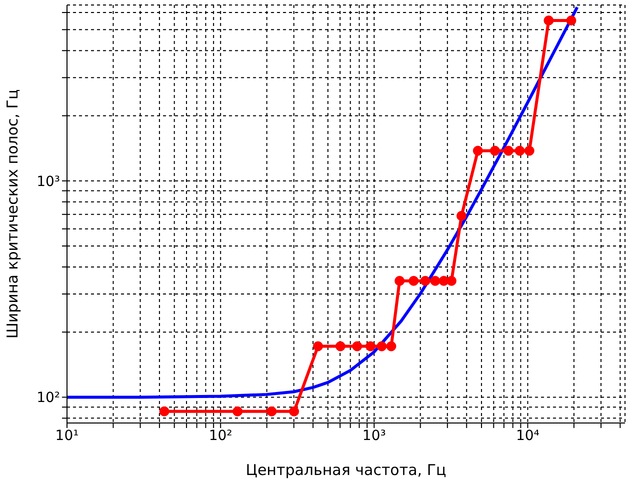 This screenshot has width=629, height=481. I want to click on y-axis-title: Ширина критических полос, Гц, so click(12, 214).